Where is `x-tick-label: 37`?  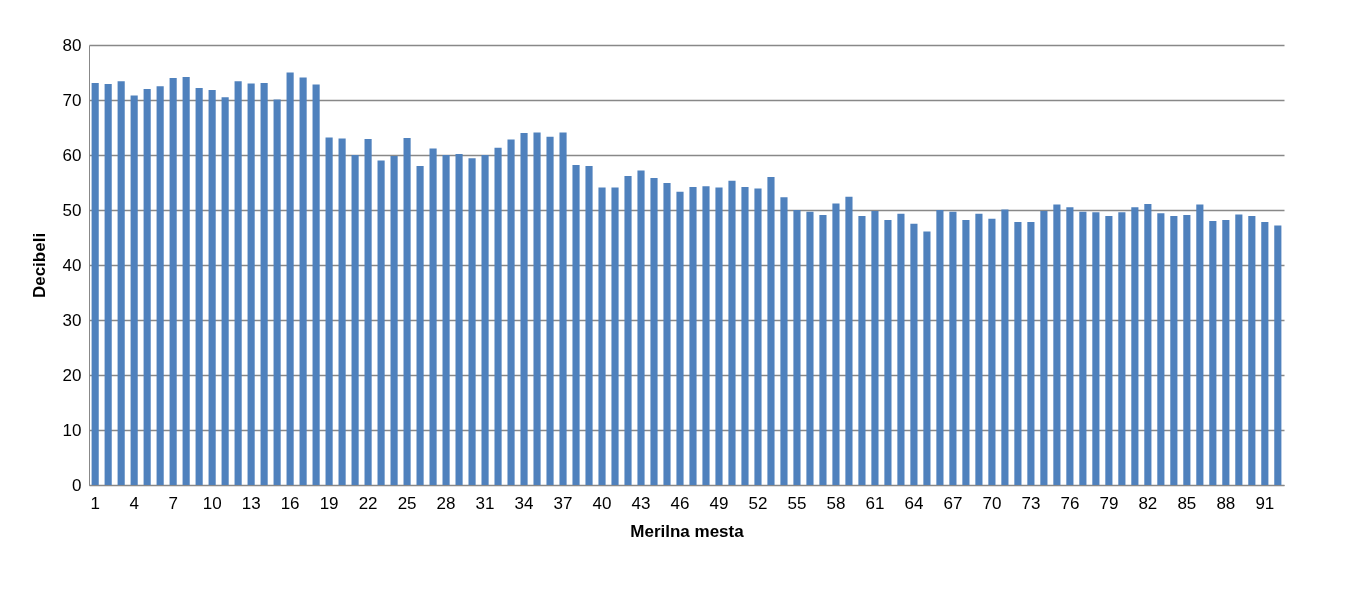
x-tick-label: 37 is located at coordinates (563, 503).